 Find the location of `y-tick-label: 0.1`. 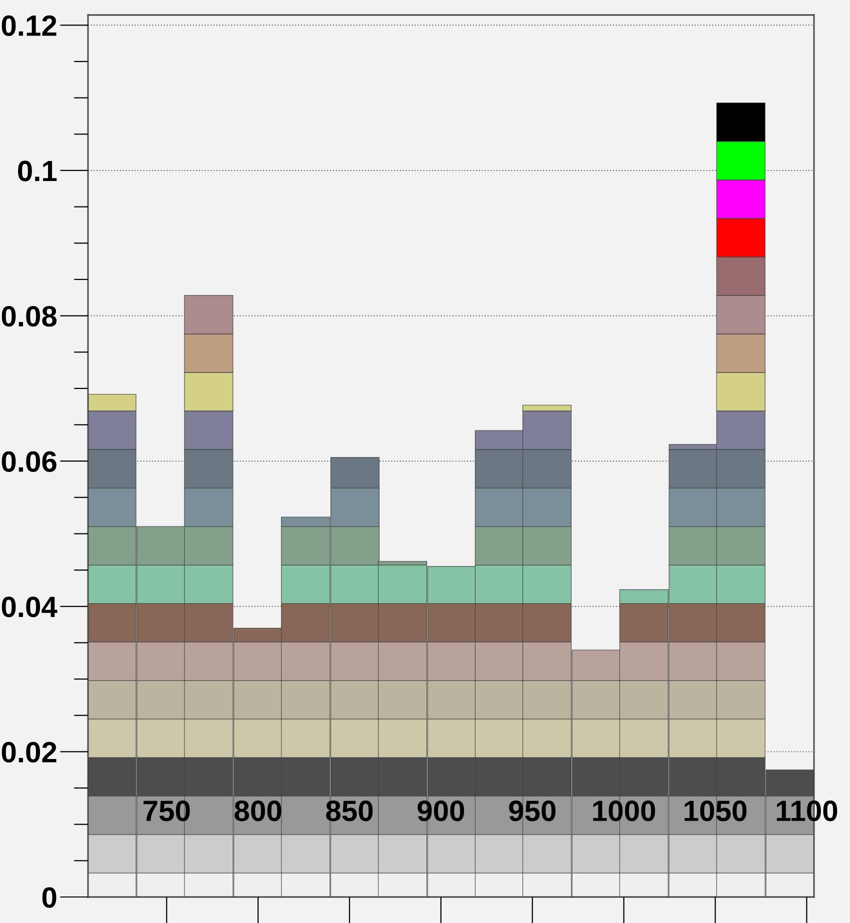

y-tick-label: 0.1 is located at coordinates (37, 171).